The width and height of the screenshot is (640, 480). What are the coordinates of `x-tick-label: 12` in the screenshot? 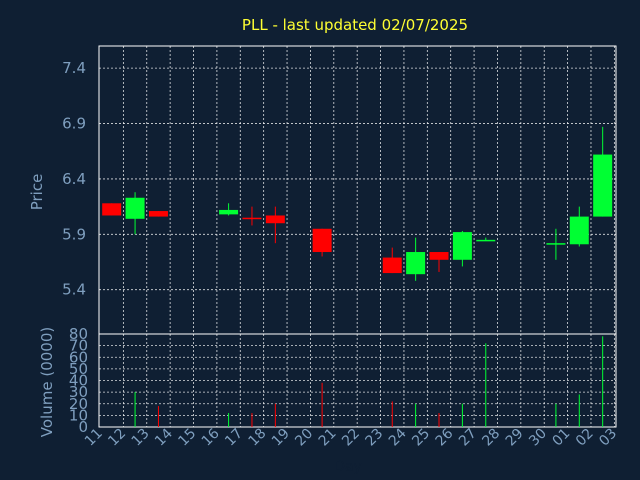 It's located at (117, 438).